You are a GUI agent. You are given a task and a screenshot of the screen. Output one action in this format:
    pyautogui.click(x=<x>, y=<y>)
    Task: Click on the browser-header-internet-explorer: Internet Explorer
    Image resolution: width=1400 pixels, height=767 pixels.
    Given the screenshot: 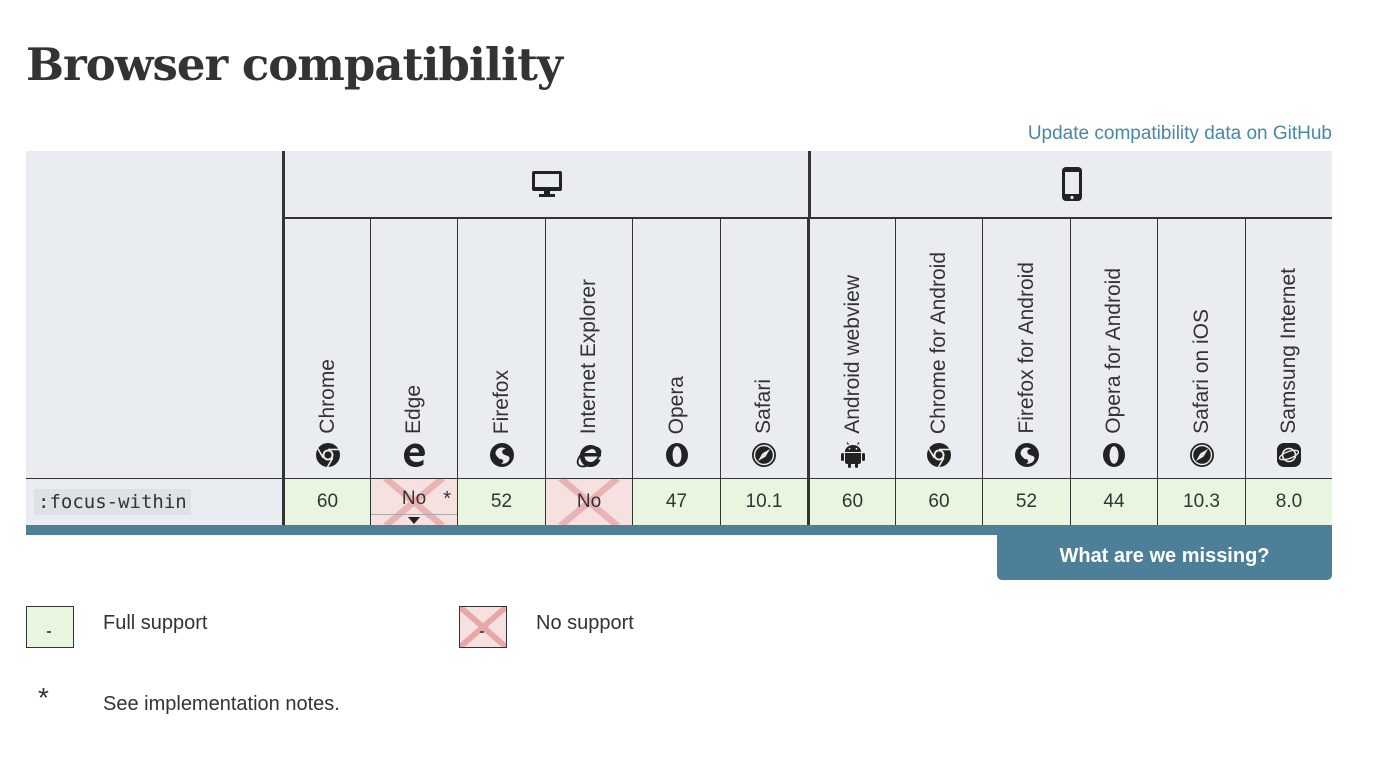 What is the action you would take?
    pyautogui.click(x=588, y=348)
    